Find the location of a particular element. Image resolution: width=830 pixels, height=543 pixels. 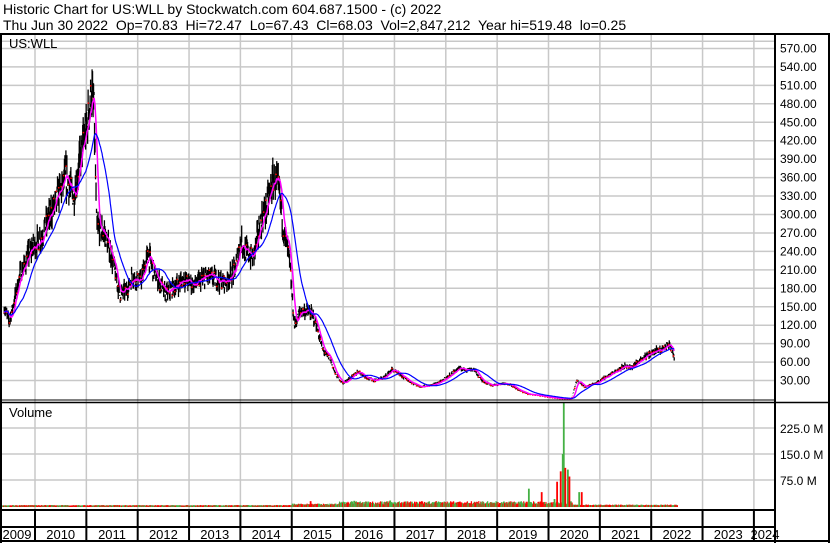

year-label: 2024 is located at coordinates (765, 534).